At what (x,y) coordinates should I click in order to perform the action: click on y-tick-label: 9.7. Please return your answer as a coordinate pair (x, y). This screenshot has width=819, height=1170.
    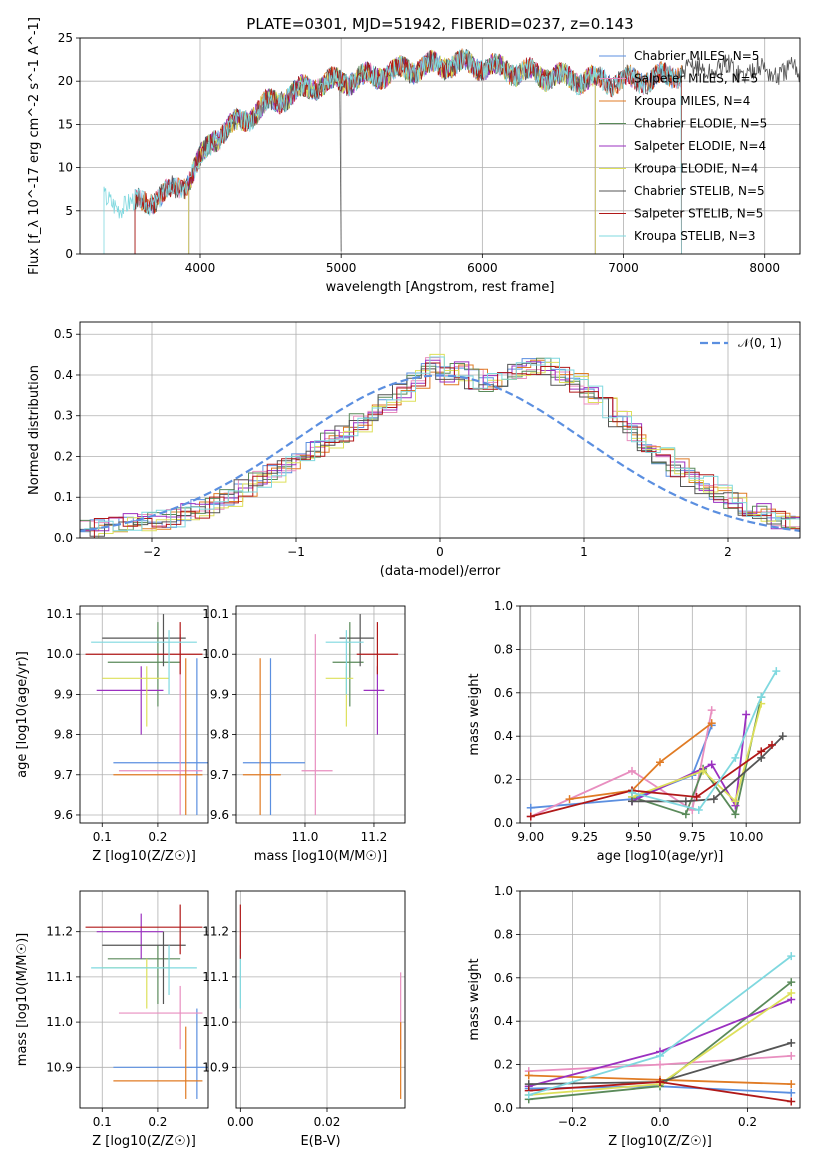
    Looking at the image, I should click on (219, 775).